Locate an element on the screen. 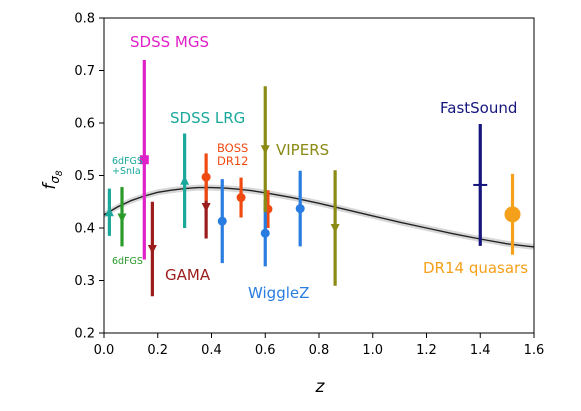 Image resolution: width=581 pixels, height=411 pixels. series-label-line: DR14 quasars is located at coordinates (475, 268).